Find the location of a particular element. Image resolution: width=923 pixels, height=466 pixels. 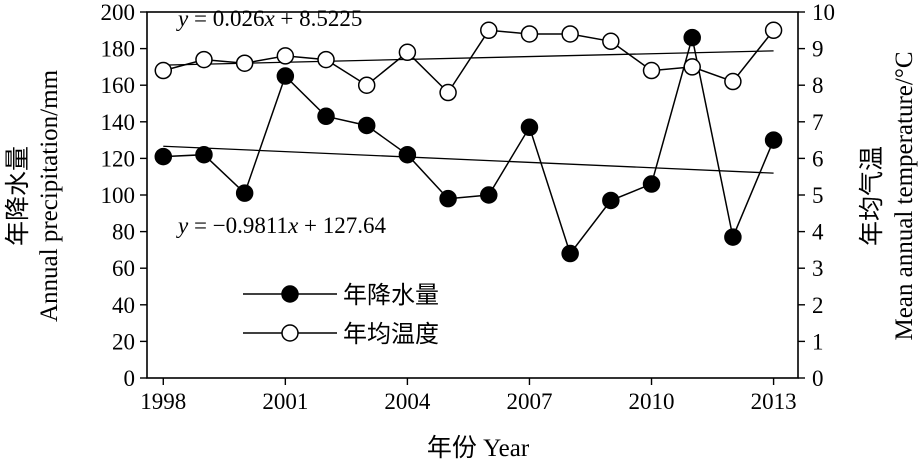

right-tick-label: 3 is located at coordinates (818, 268).